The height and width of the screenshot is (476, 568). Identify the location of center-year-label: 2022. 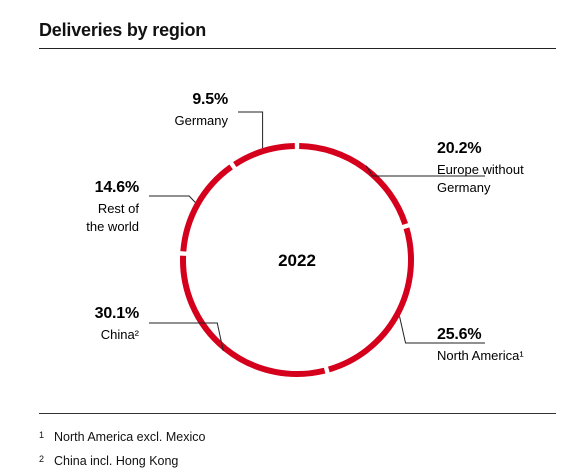
(297, 260).